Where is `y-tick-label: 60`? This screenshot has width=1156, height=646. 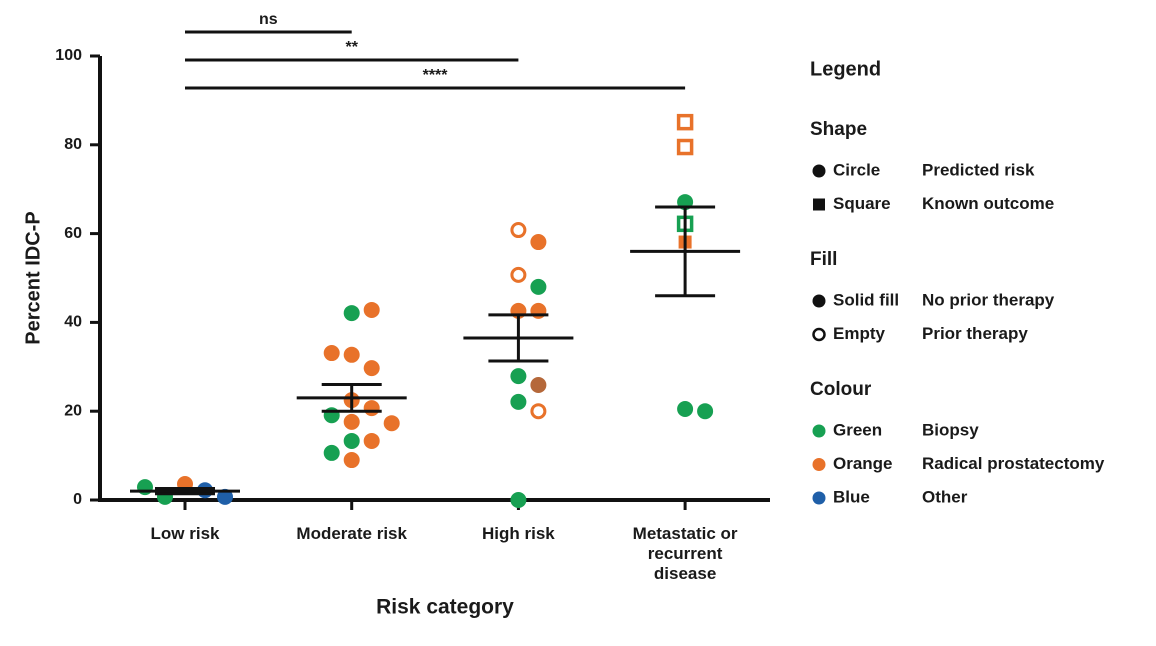 y-tick-label: 60 is located at coordinates (73, 233).